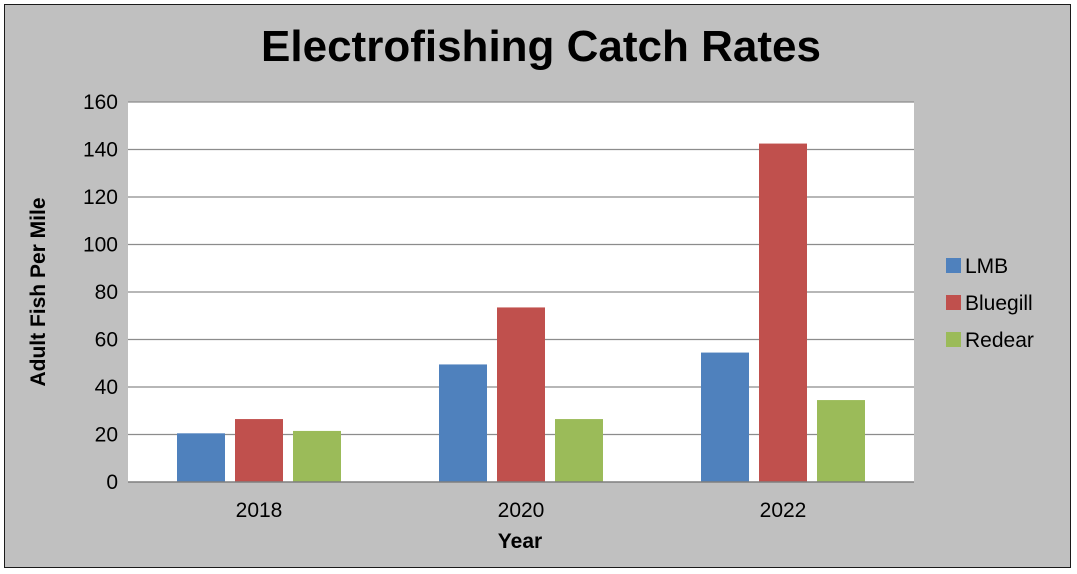  What do you see at coordinates (841, 441) in the screenshot?
I see `bar-redear-2022` at bounding box center [841, 441].